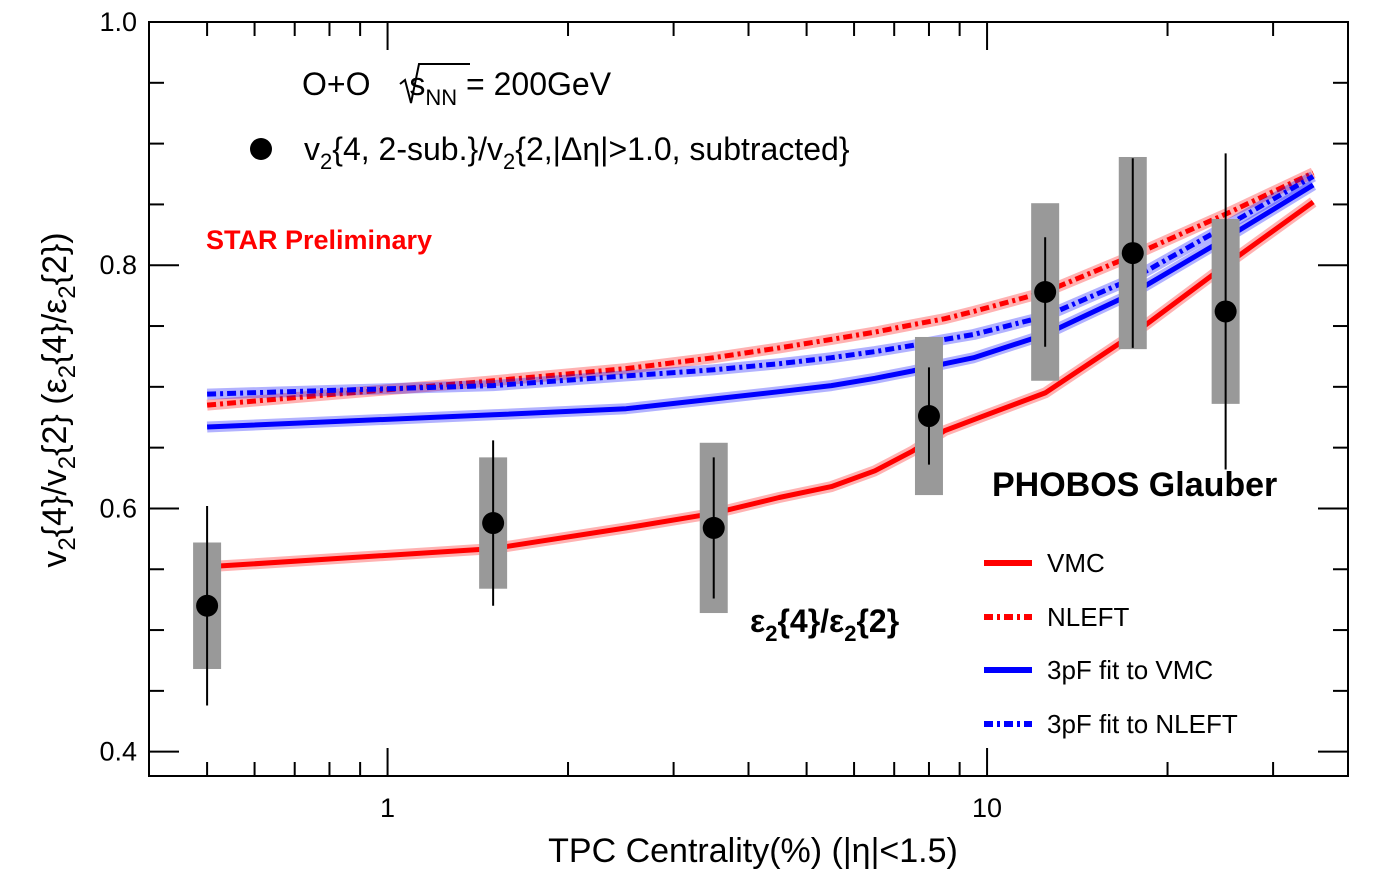 This screenshot has height=890, width=1377. I want to click on legend-label-vmc: VMC, so click(1076, 563).